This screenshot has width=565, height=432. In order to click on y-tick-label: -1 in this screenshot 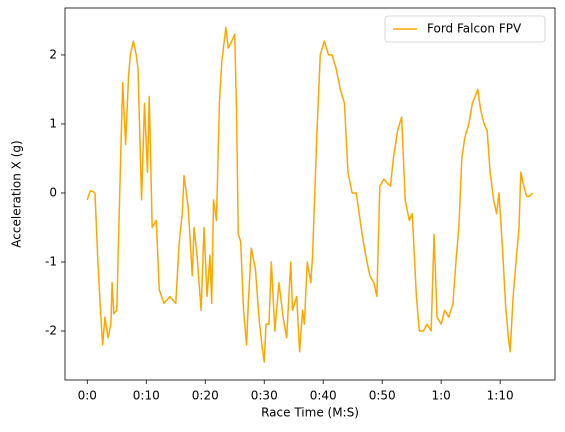, I will do `click(51, 261)`.